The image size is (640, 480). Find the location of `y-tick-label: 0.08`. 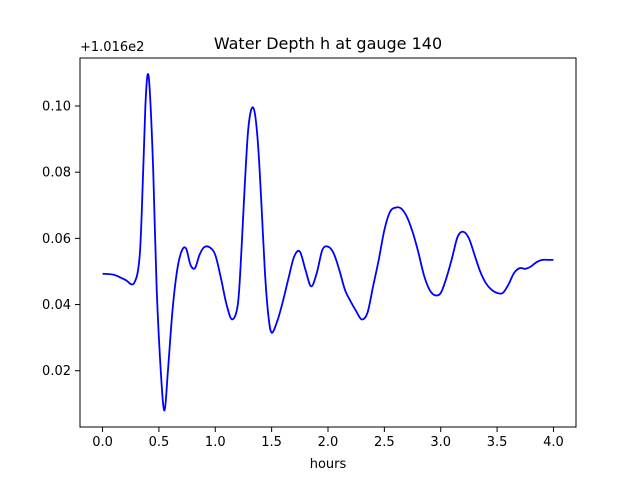

y-tick-label: 0.08 is located at coordinates (56, 173).